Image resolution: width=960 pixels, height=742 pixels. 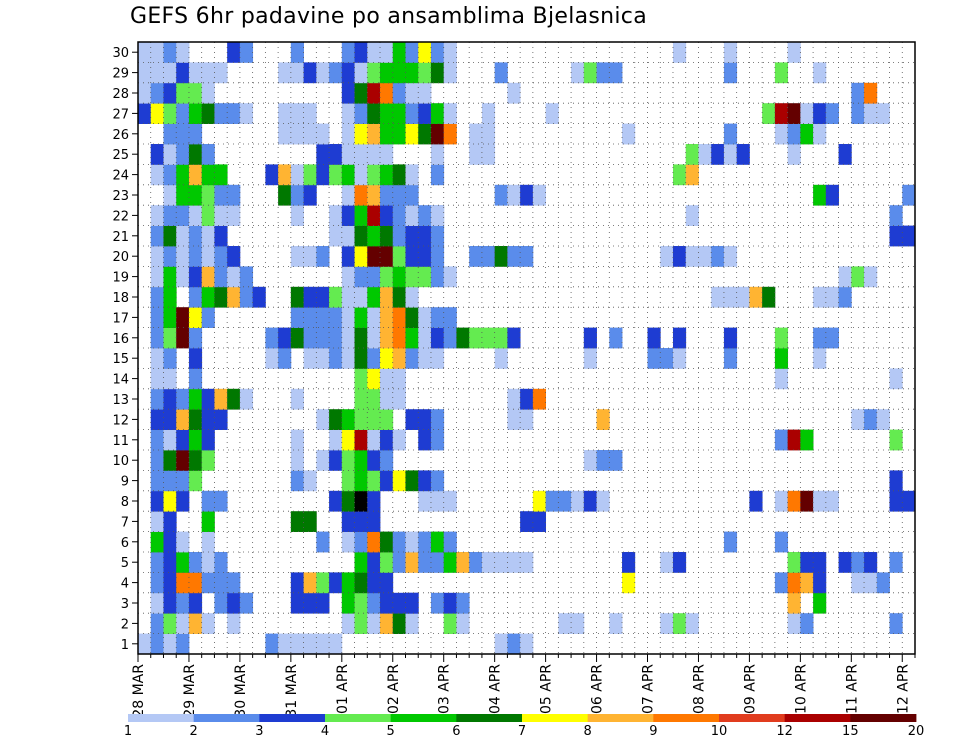 I want to click on y-tick-label-22: 22, so click(x=120, y=216).